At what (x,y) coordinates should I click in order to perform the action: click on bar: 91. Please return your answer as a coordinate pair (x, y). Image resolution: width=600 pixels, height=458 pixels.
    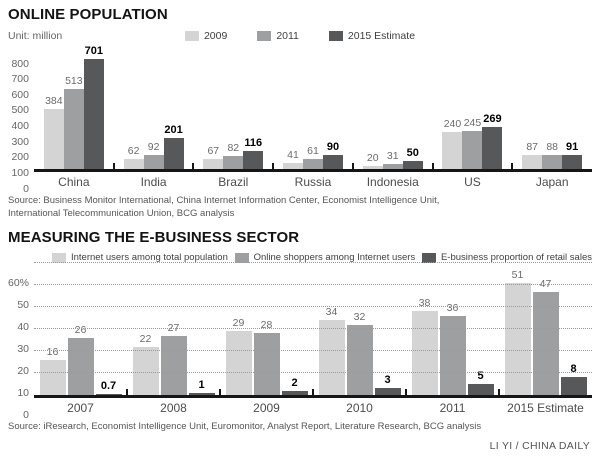
    Looking at the image, I should click on (572, 155).